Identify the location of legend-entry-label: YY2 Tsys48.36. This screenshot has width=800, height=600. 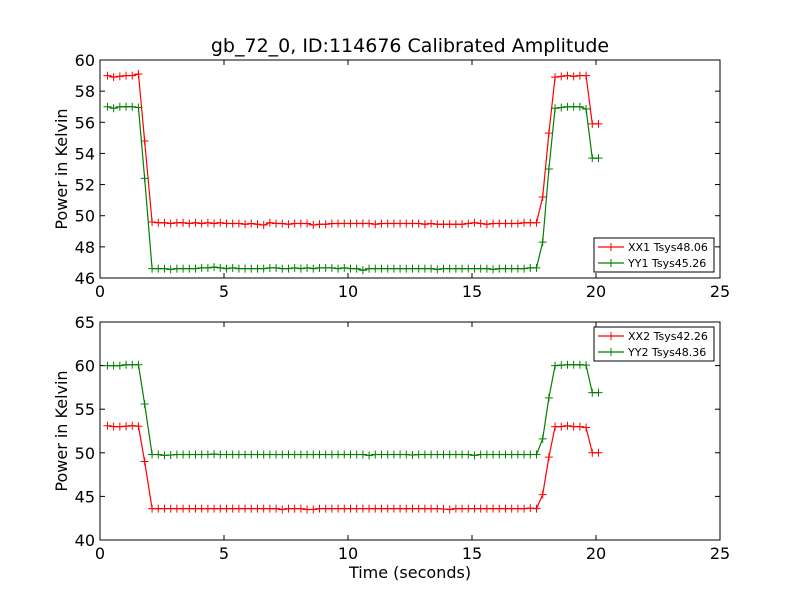
(666, 352).